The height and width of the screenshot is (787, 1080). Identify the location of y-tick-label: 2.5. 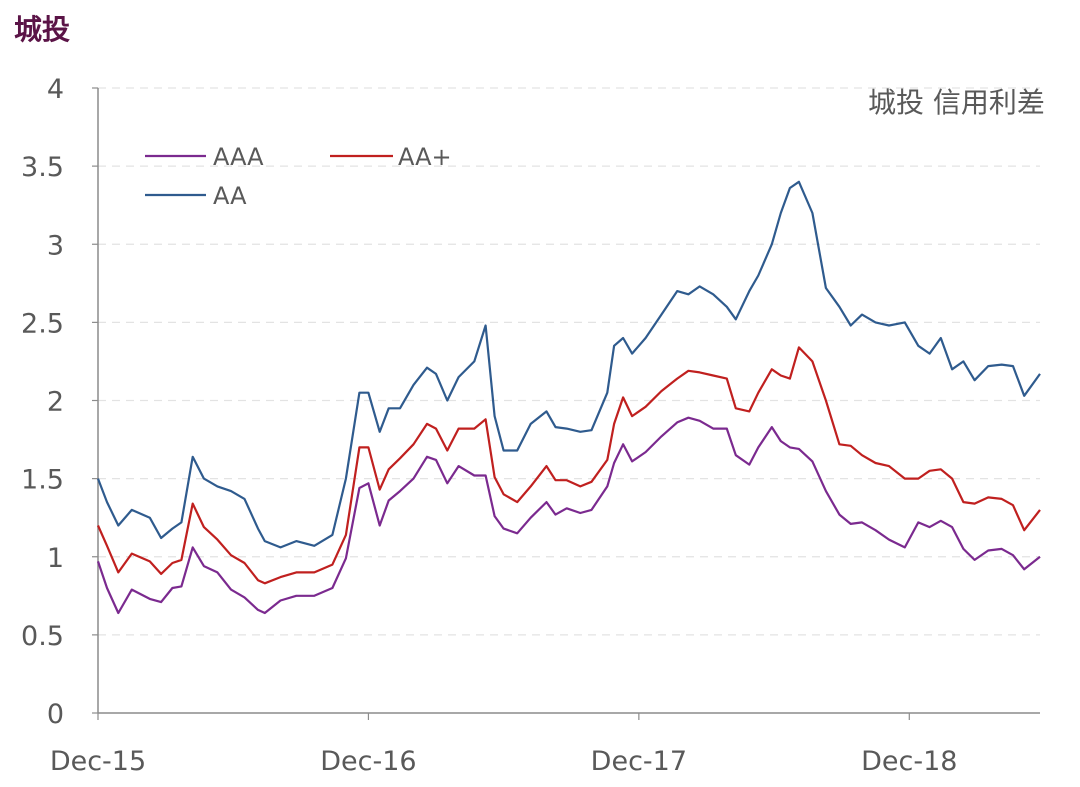
(42, 323).